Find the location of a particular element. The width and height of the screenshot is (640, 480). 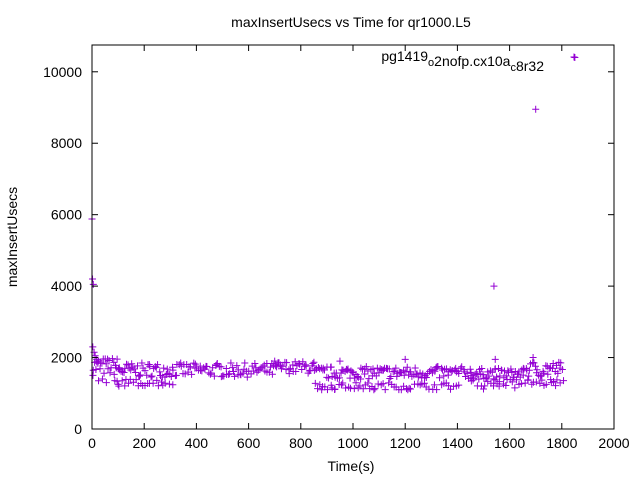

legend-label-subscript: c is located at coordinates (513, 68).